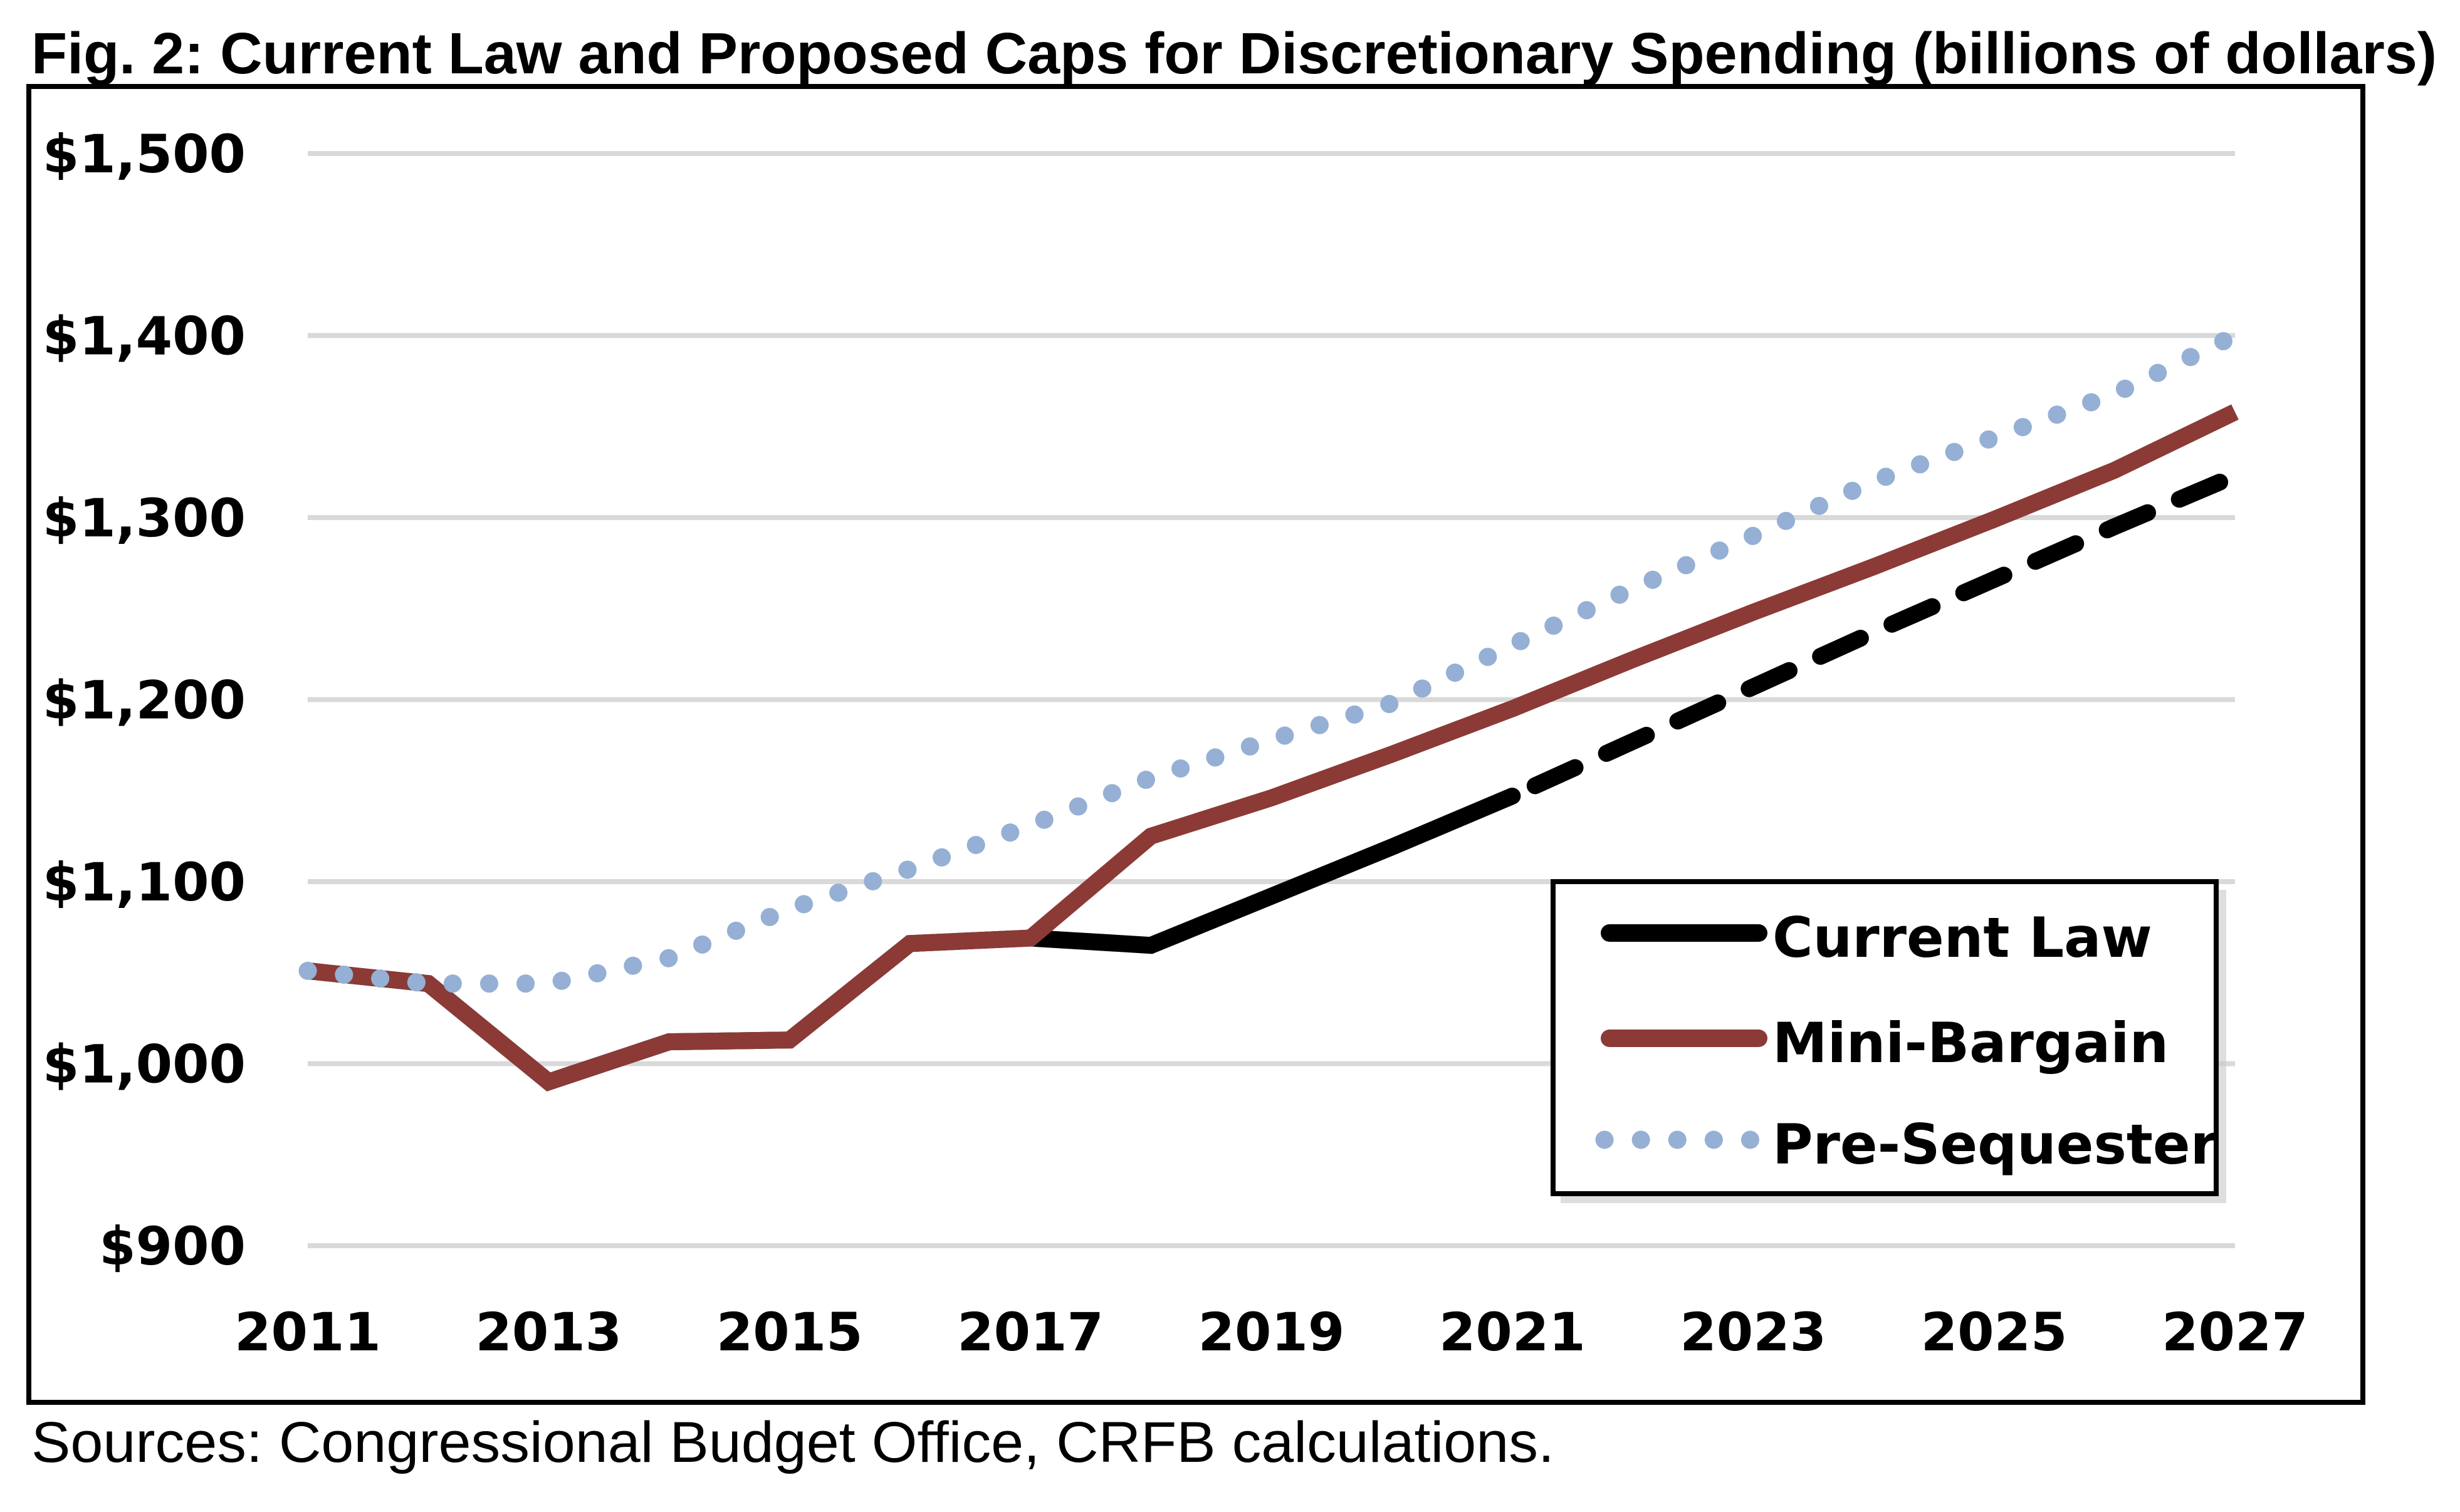  I want to click on x-tick-label: 2019, so click(1271, 1332).